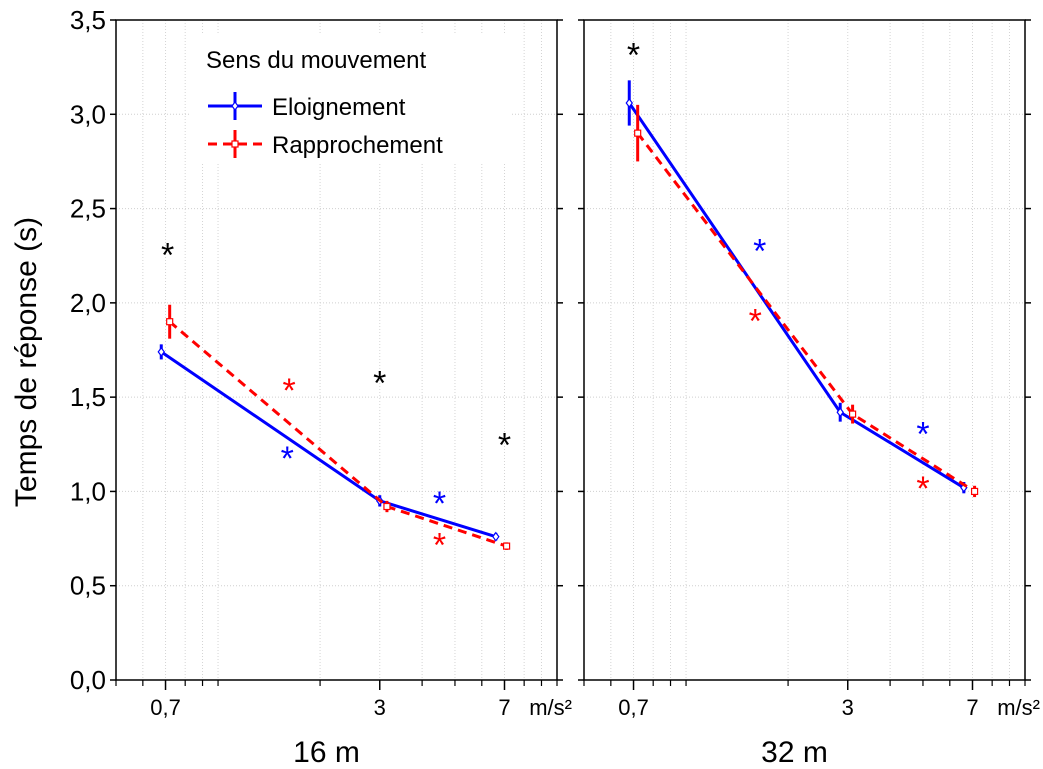  What do you see at coordinates (88, 586) in the screenshot?
I see `y-tick-label: 0,5` at bounding box center [88, 586].